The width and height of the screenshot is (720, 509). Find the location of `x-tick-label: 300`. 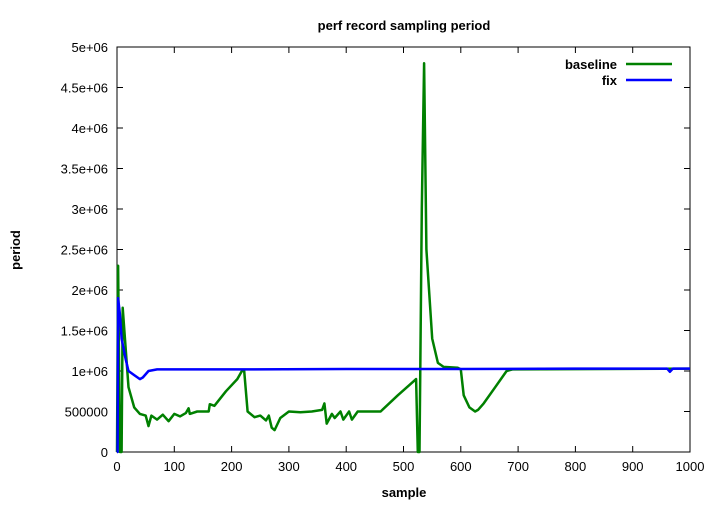

x-tick-label: 300 is located at coordinates (289, 466).